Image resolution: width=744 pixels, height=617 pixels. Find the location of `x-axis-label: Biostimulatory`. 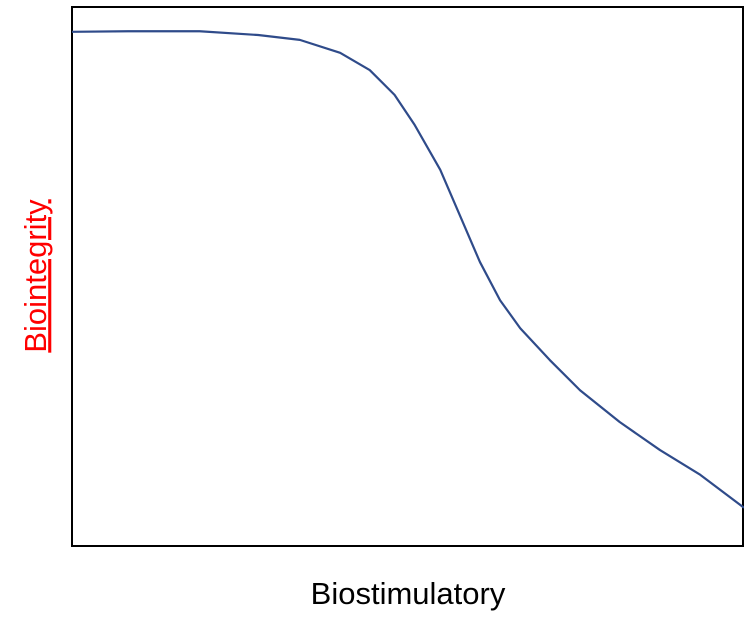

x-axis-label: Biostimulatory is located at coordinates (408, 593).